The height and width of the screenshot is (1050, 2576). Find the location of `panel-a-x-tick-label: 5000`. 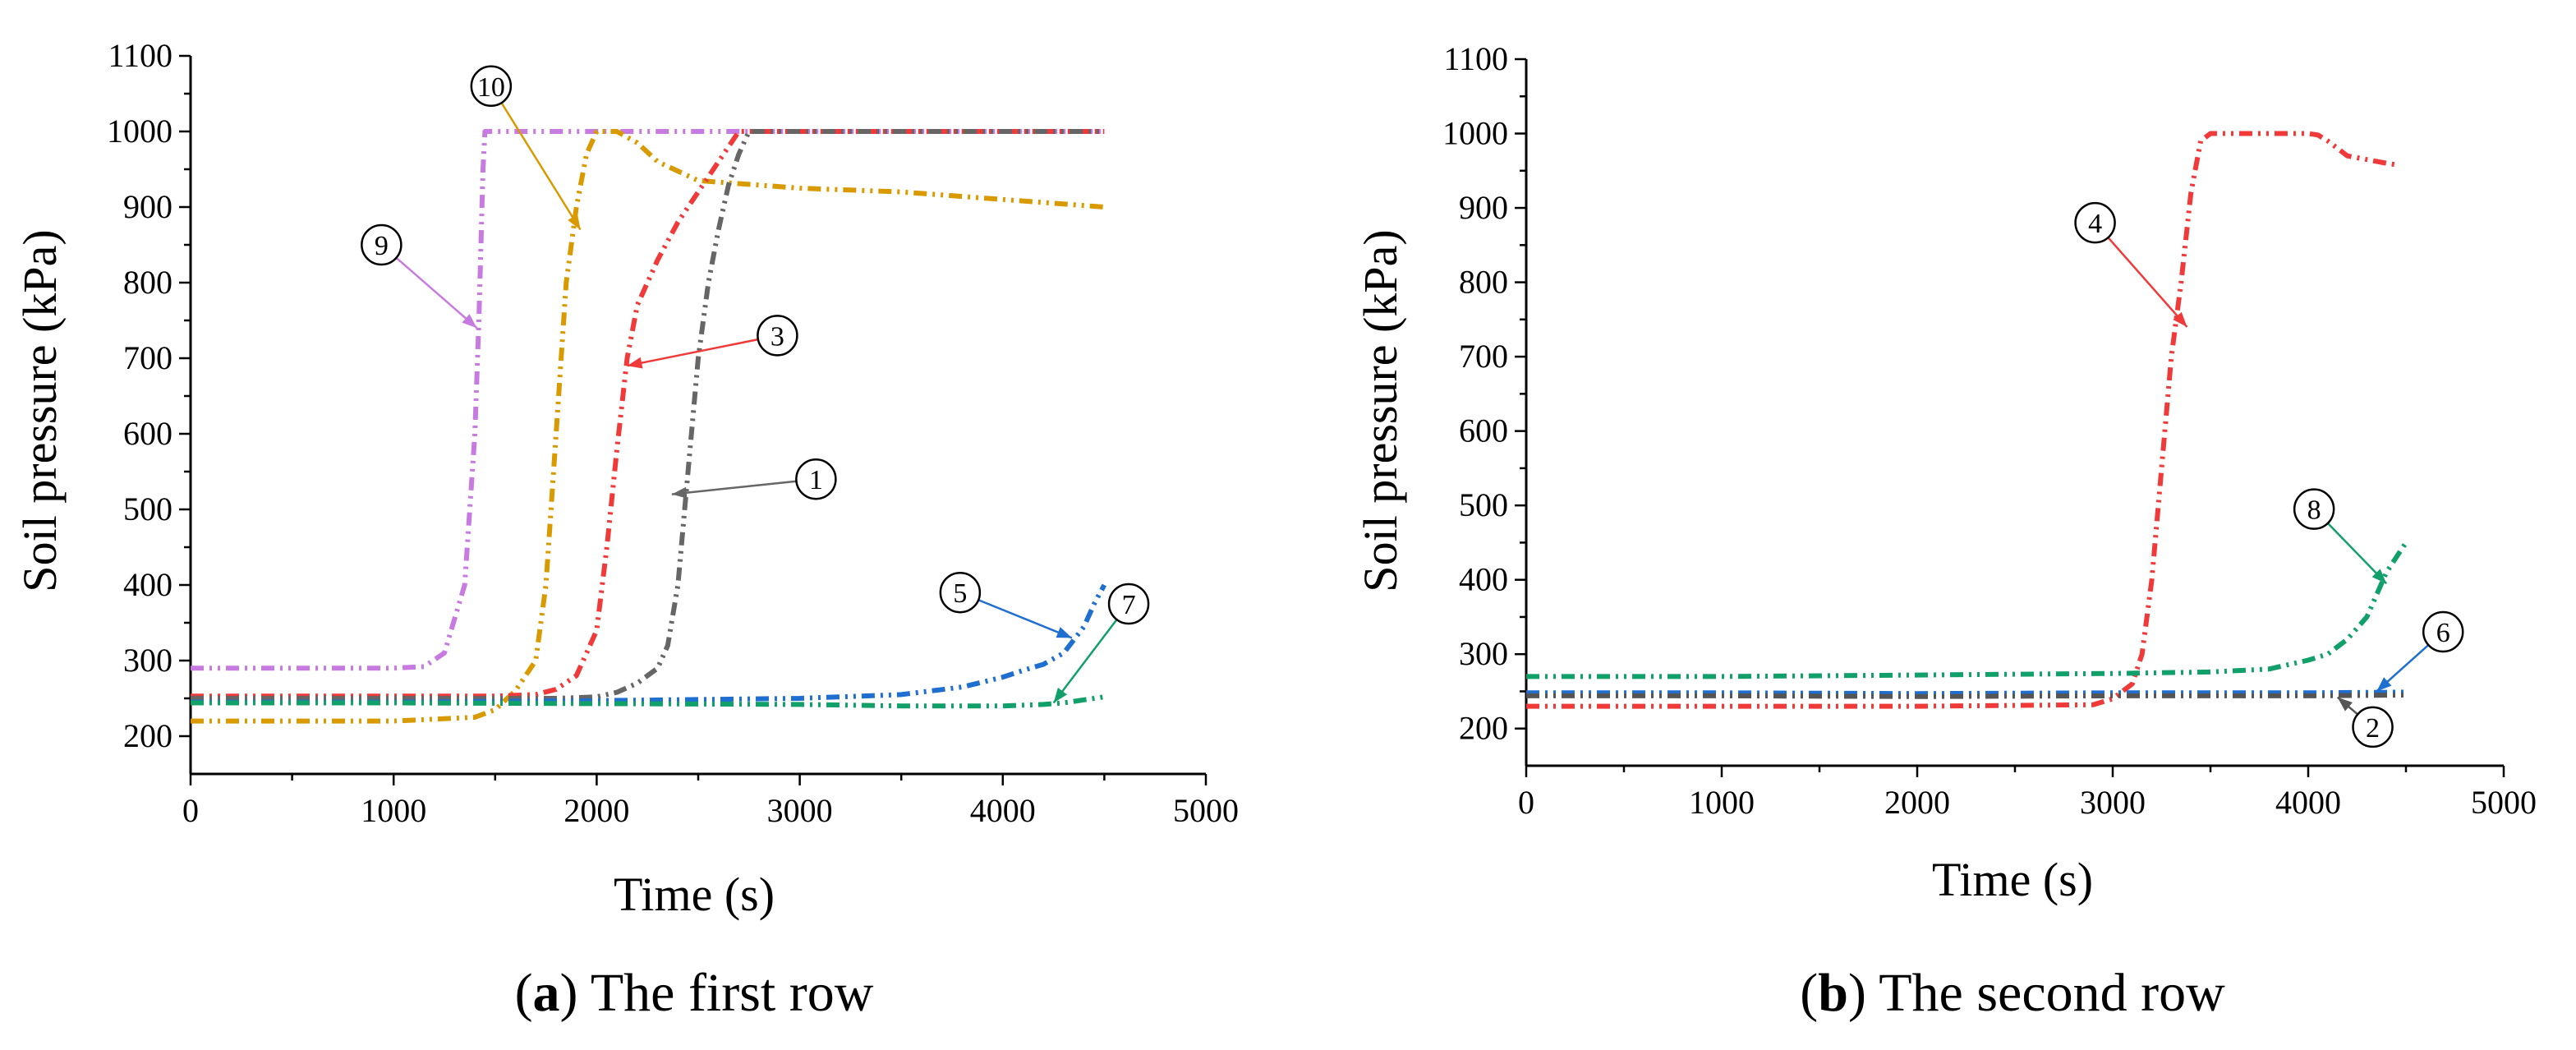

panel-a-x-tick-label: 5000 is located at coordinates (1206, 810).